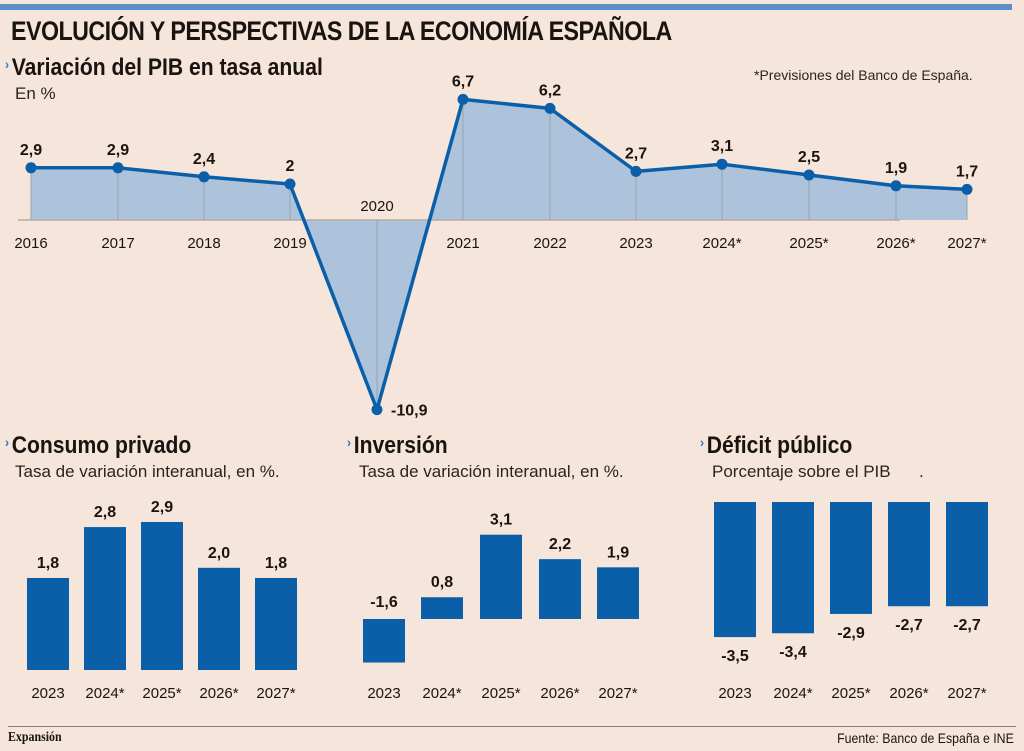 The height and width of the screenshot is (751, 1024). I want to click on deficit-x-tick-label: 2026*, so click(908, 693).